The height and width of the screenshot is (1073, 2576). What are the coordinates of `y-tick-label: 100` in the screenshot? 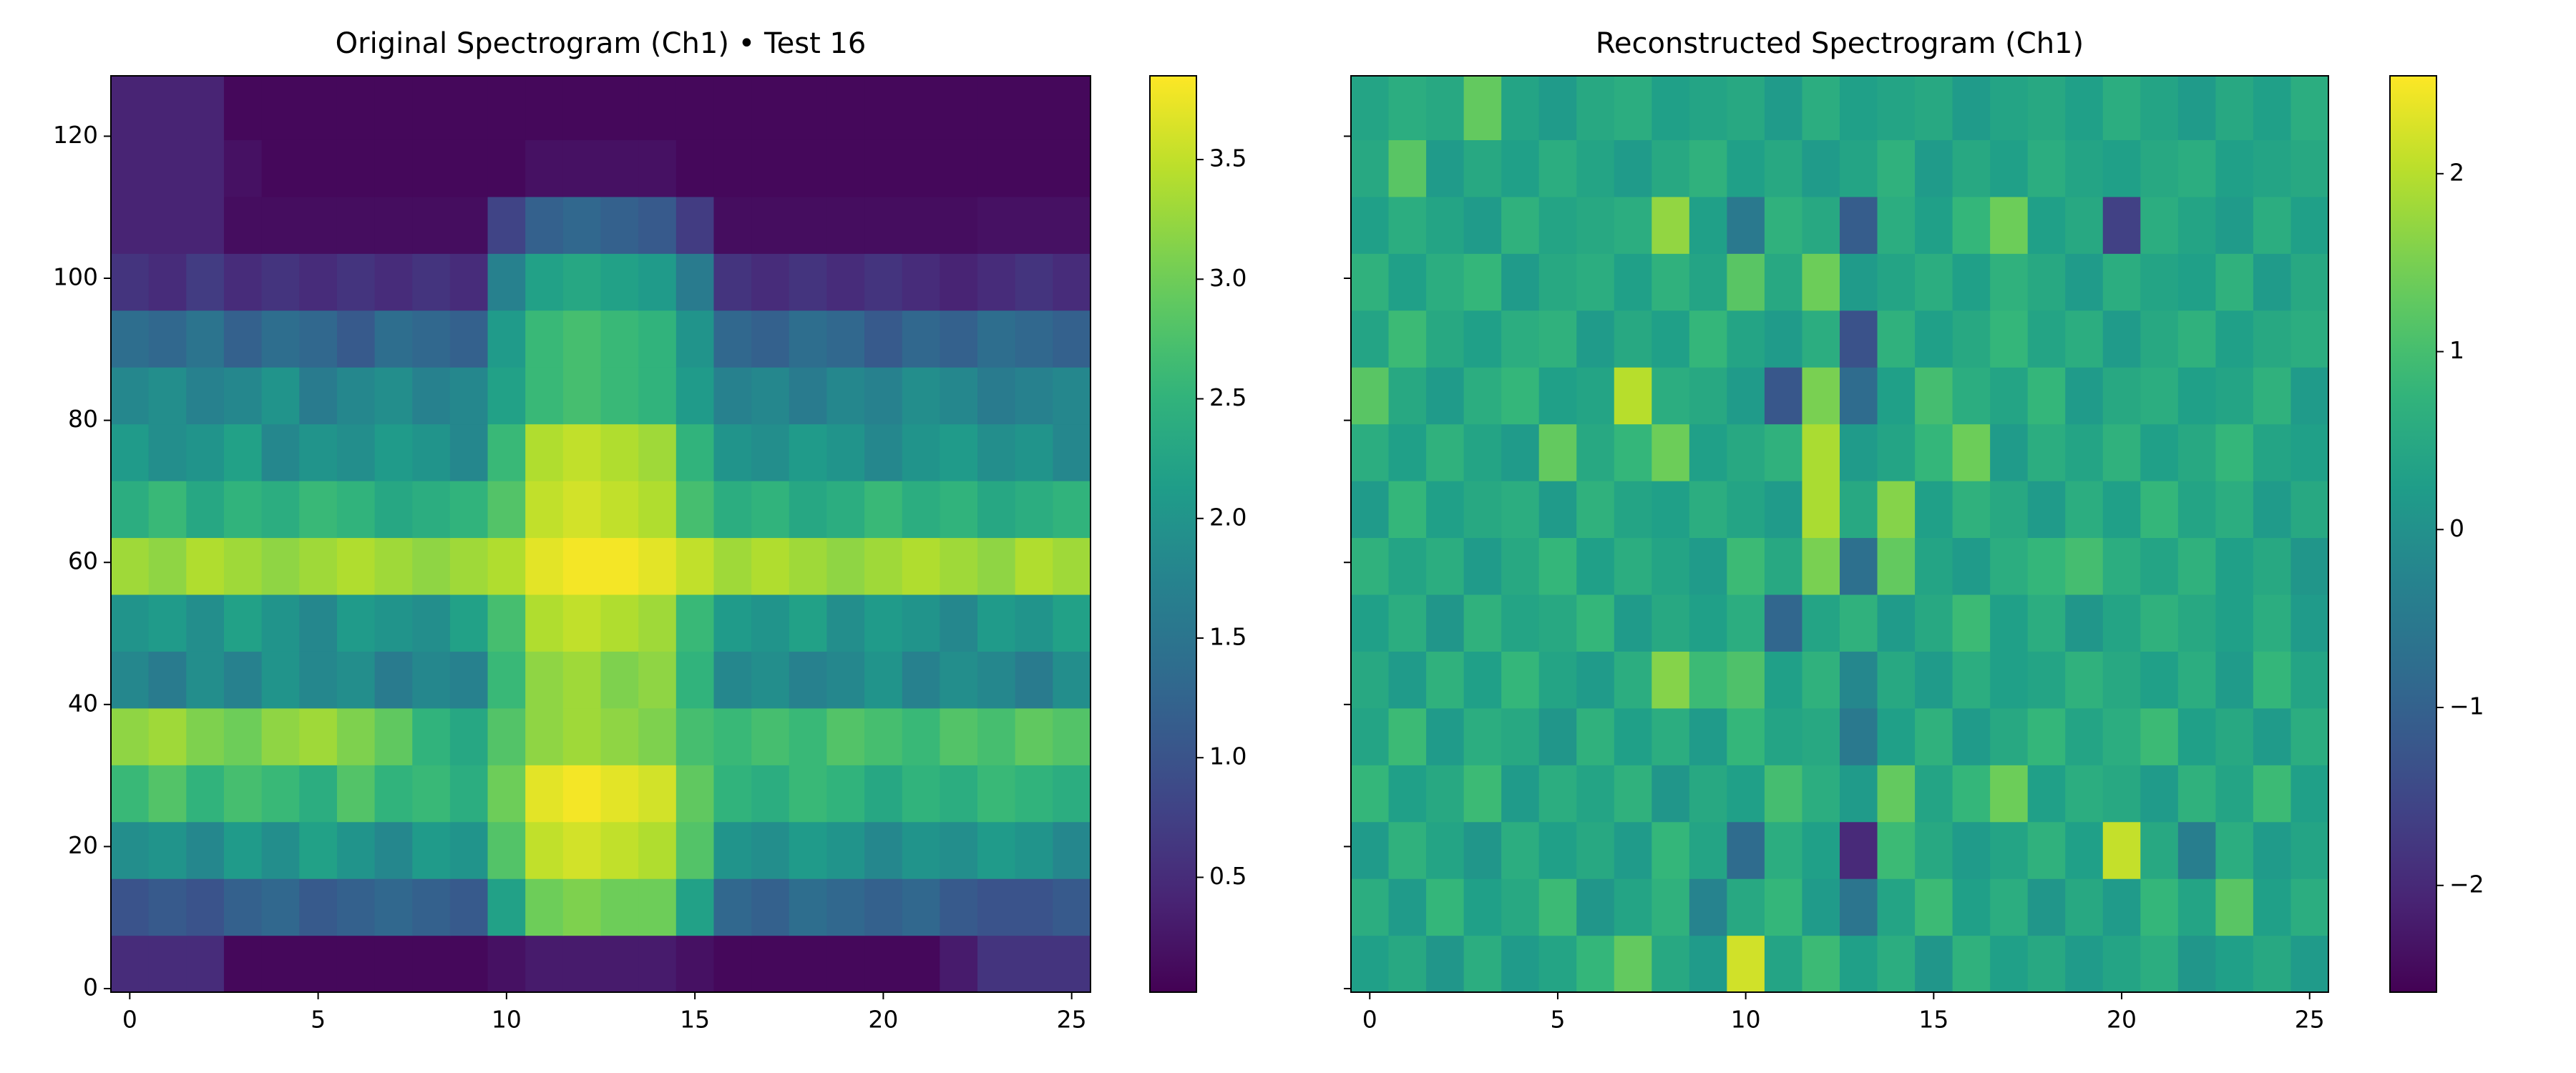 It's located at (75, 277).